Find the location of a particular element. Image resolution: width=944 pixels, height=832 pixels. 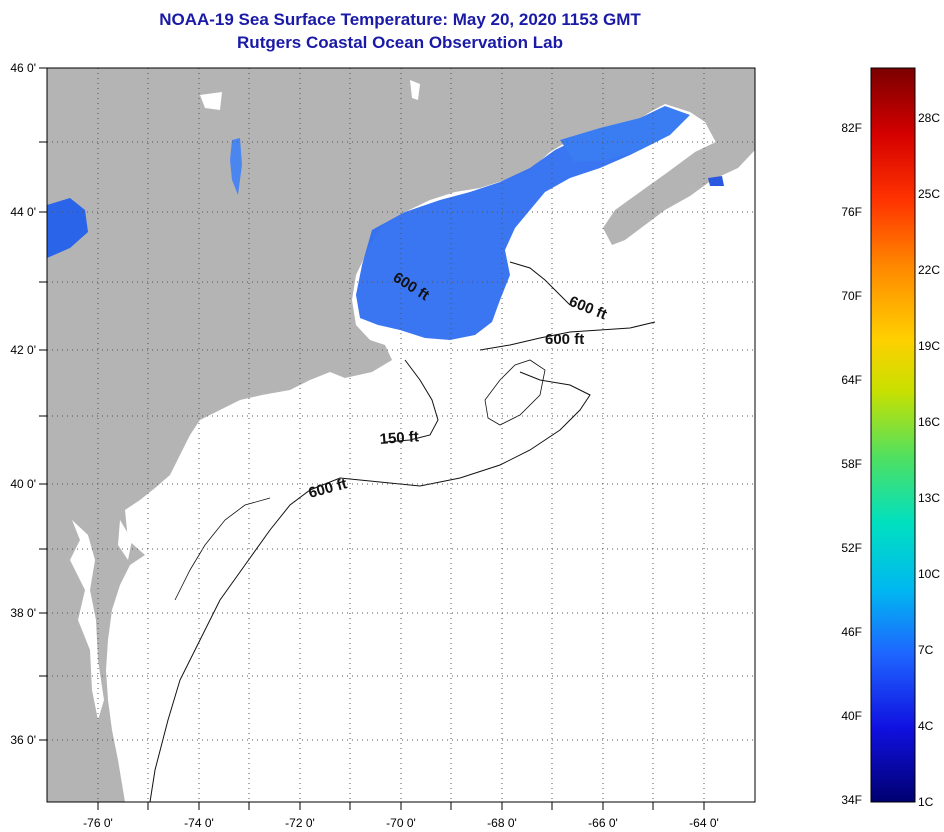

lat-tick-label: 46 0' is located at coordinates (23, 68).